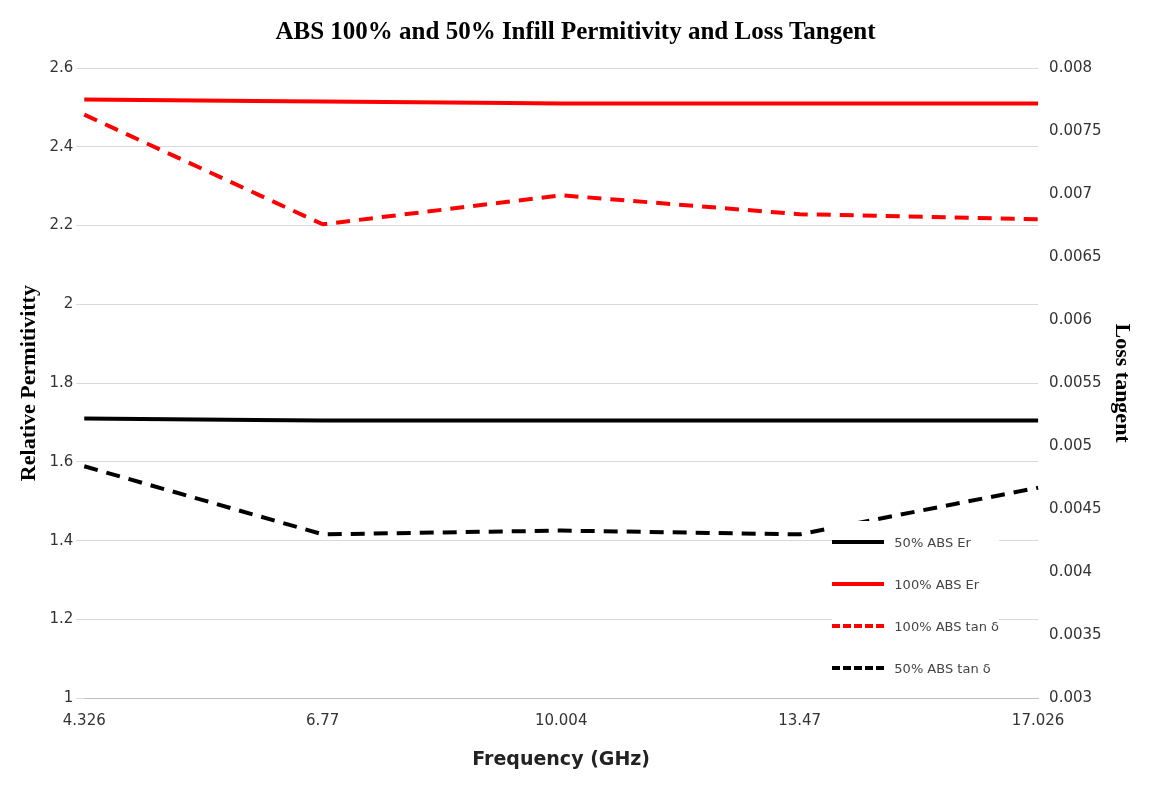 The height and width of the screenshot is (787, 1157). Describe the element at coordinates (1038, 720) in the screenshot. I see `x-tick-label: 17.026` at that location.